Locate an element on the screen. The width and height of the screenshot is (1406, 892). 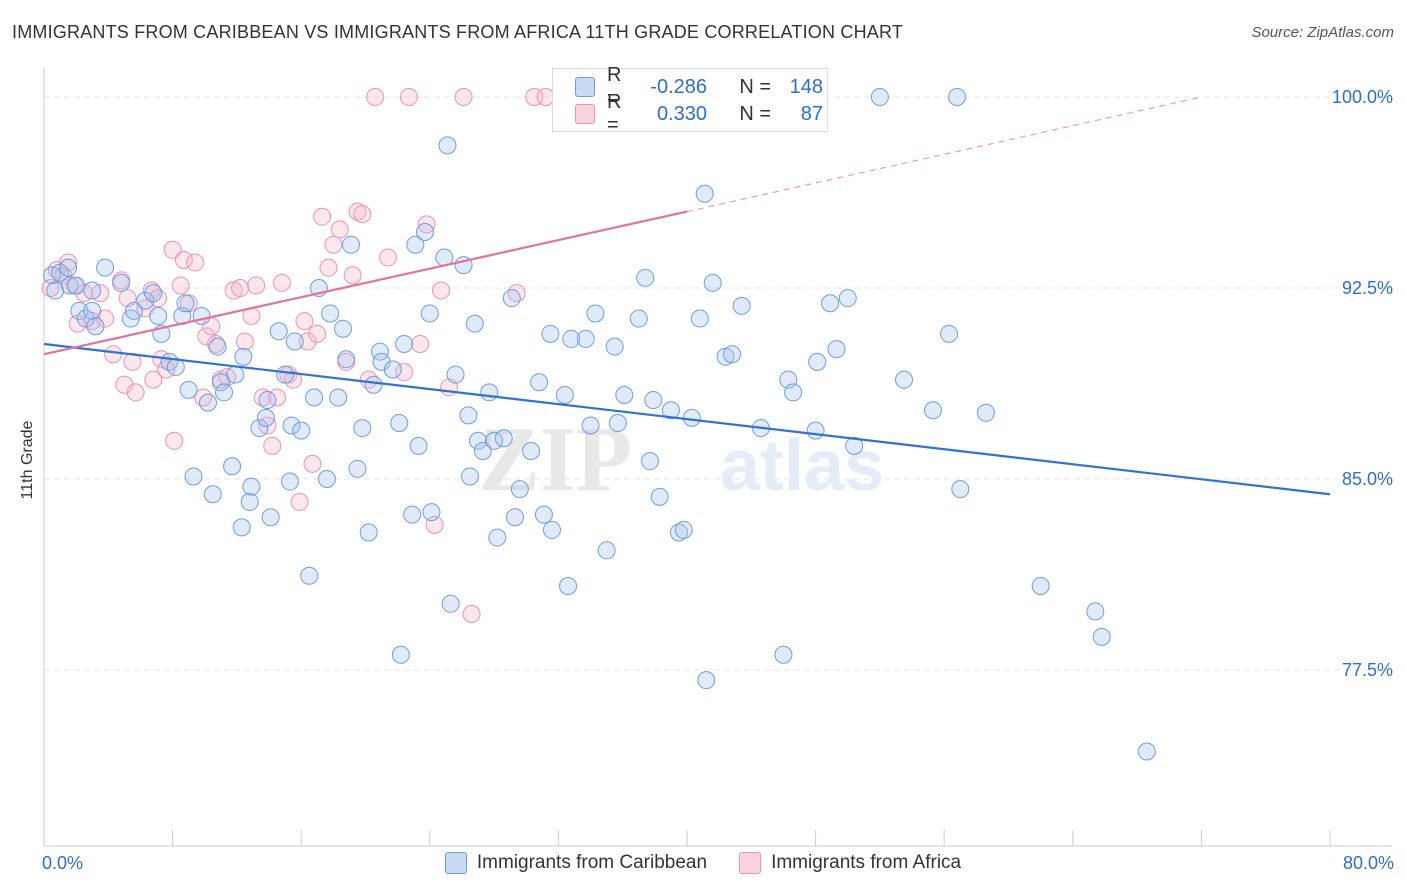
legend-item-caribbean: Immigrants from Caribbean is located at coordinates (576, 863).